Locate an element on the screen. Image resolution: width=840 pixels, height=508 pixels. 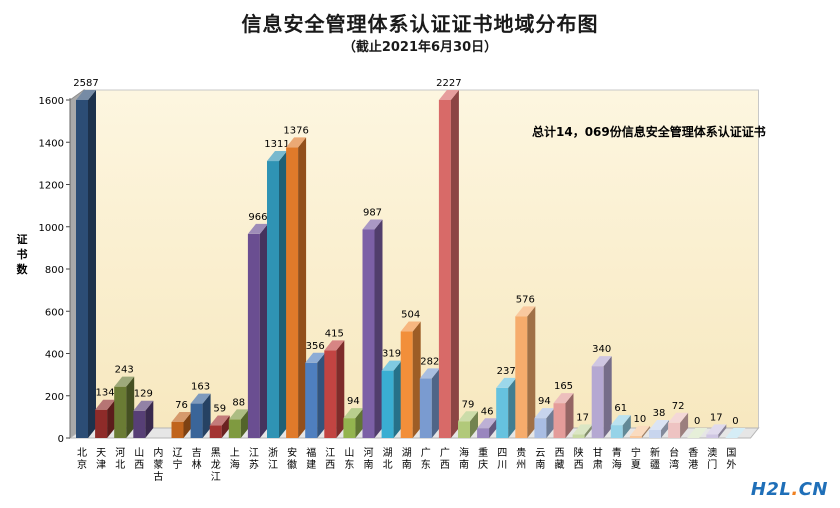
x-tick-label: 港 is located at coordinates (693, 465).